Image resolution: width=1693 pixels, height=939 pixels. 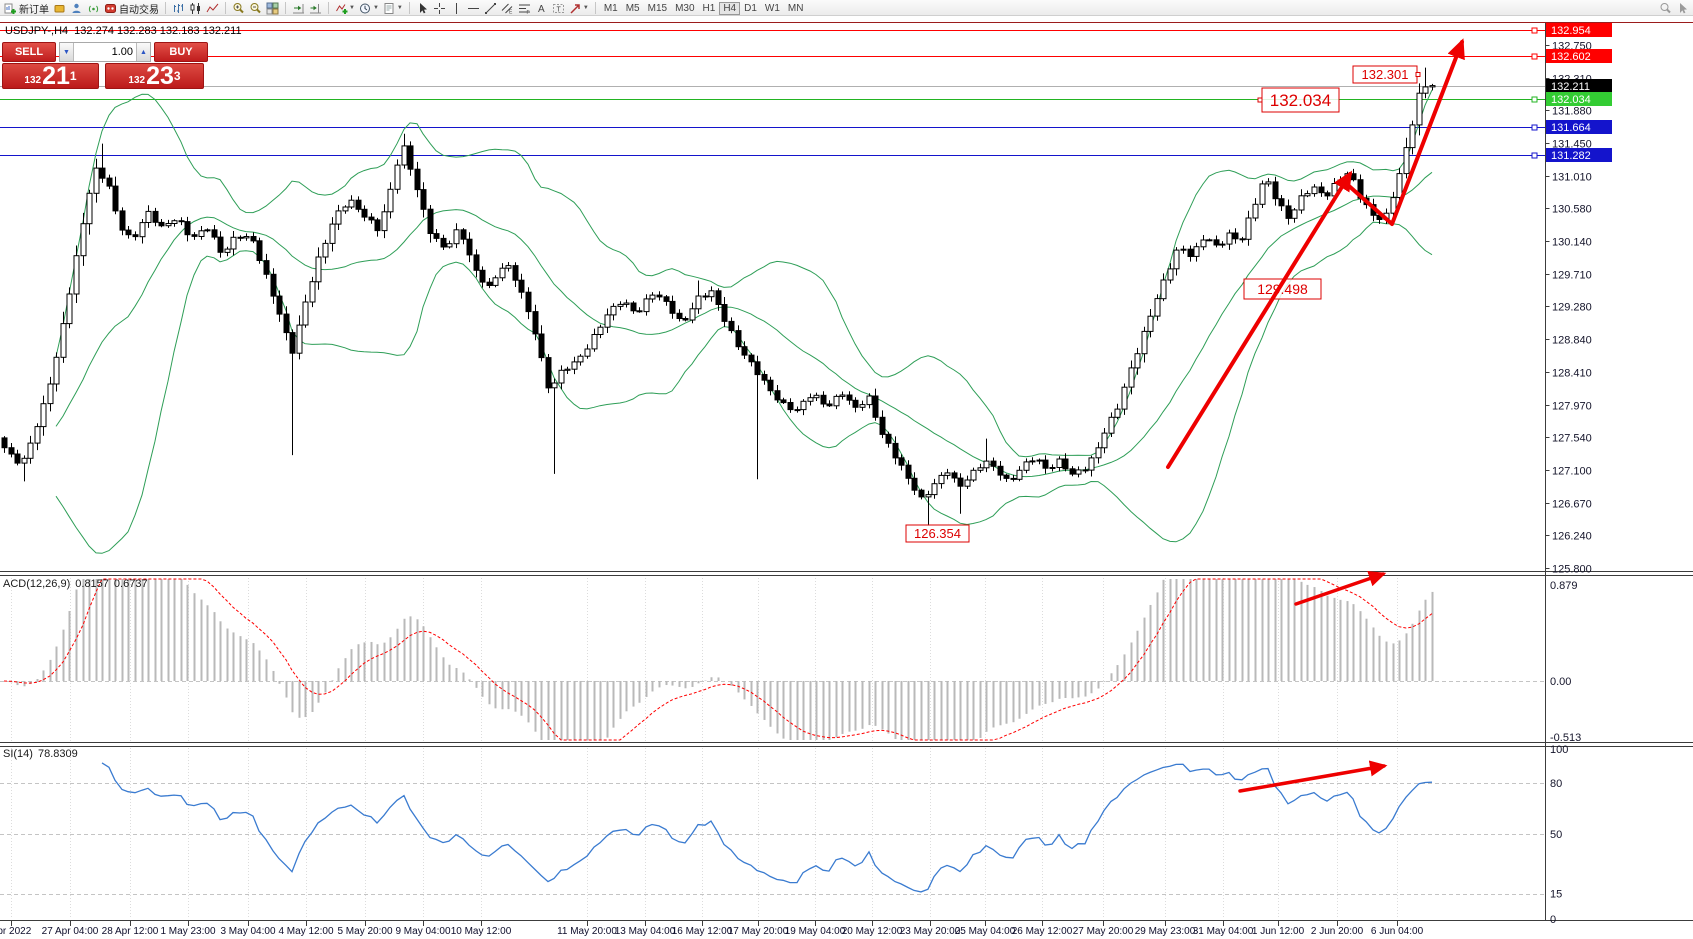 I want to click on indicators-icon: ▼, so click(x=345, y=8).